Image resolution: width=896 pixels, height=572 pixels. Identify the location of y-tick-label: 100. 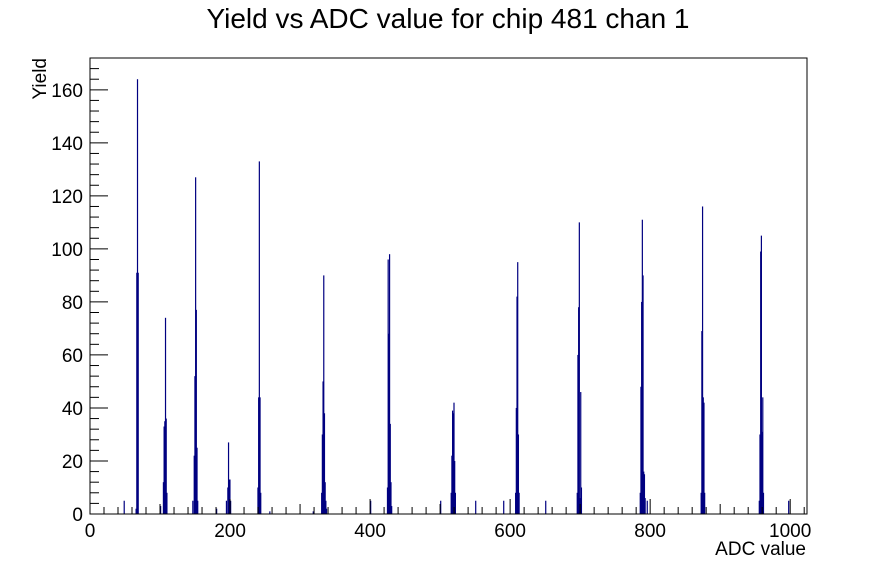
(67, 250).